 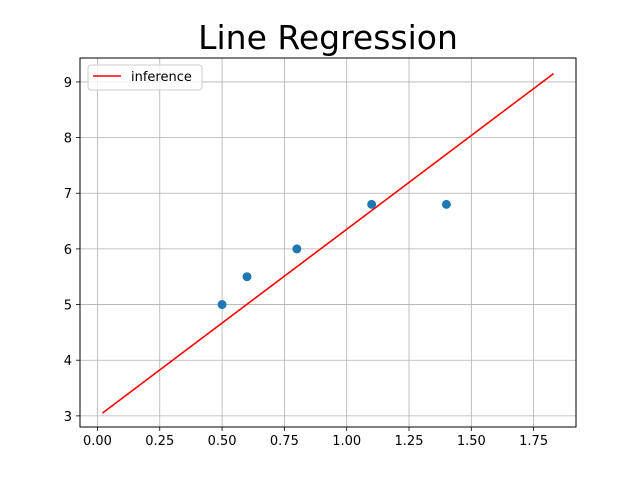 What do you see at coordinates (68, 194) in the screenshot?
I see `y-tick-label: 7` at bounding box center [68, 194].